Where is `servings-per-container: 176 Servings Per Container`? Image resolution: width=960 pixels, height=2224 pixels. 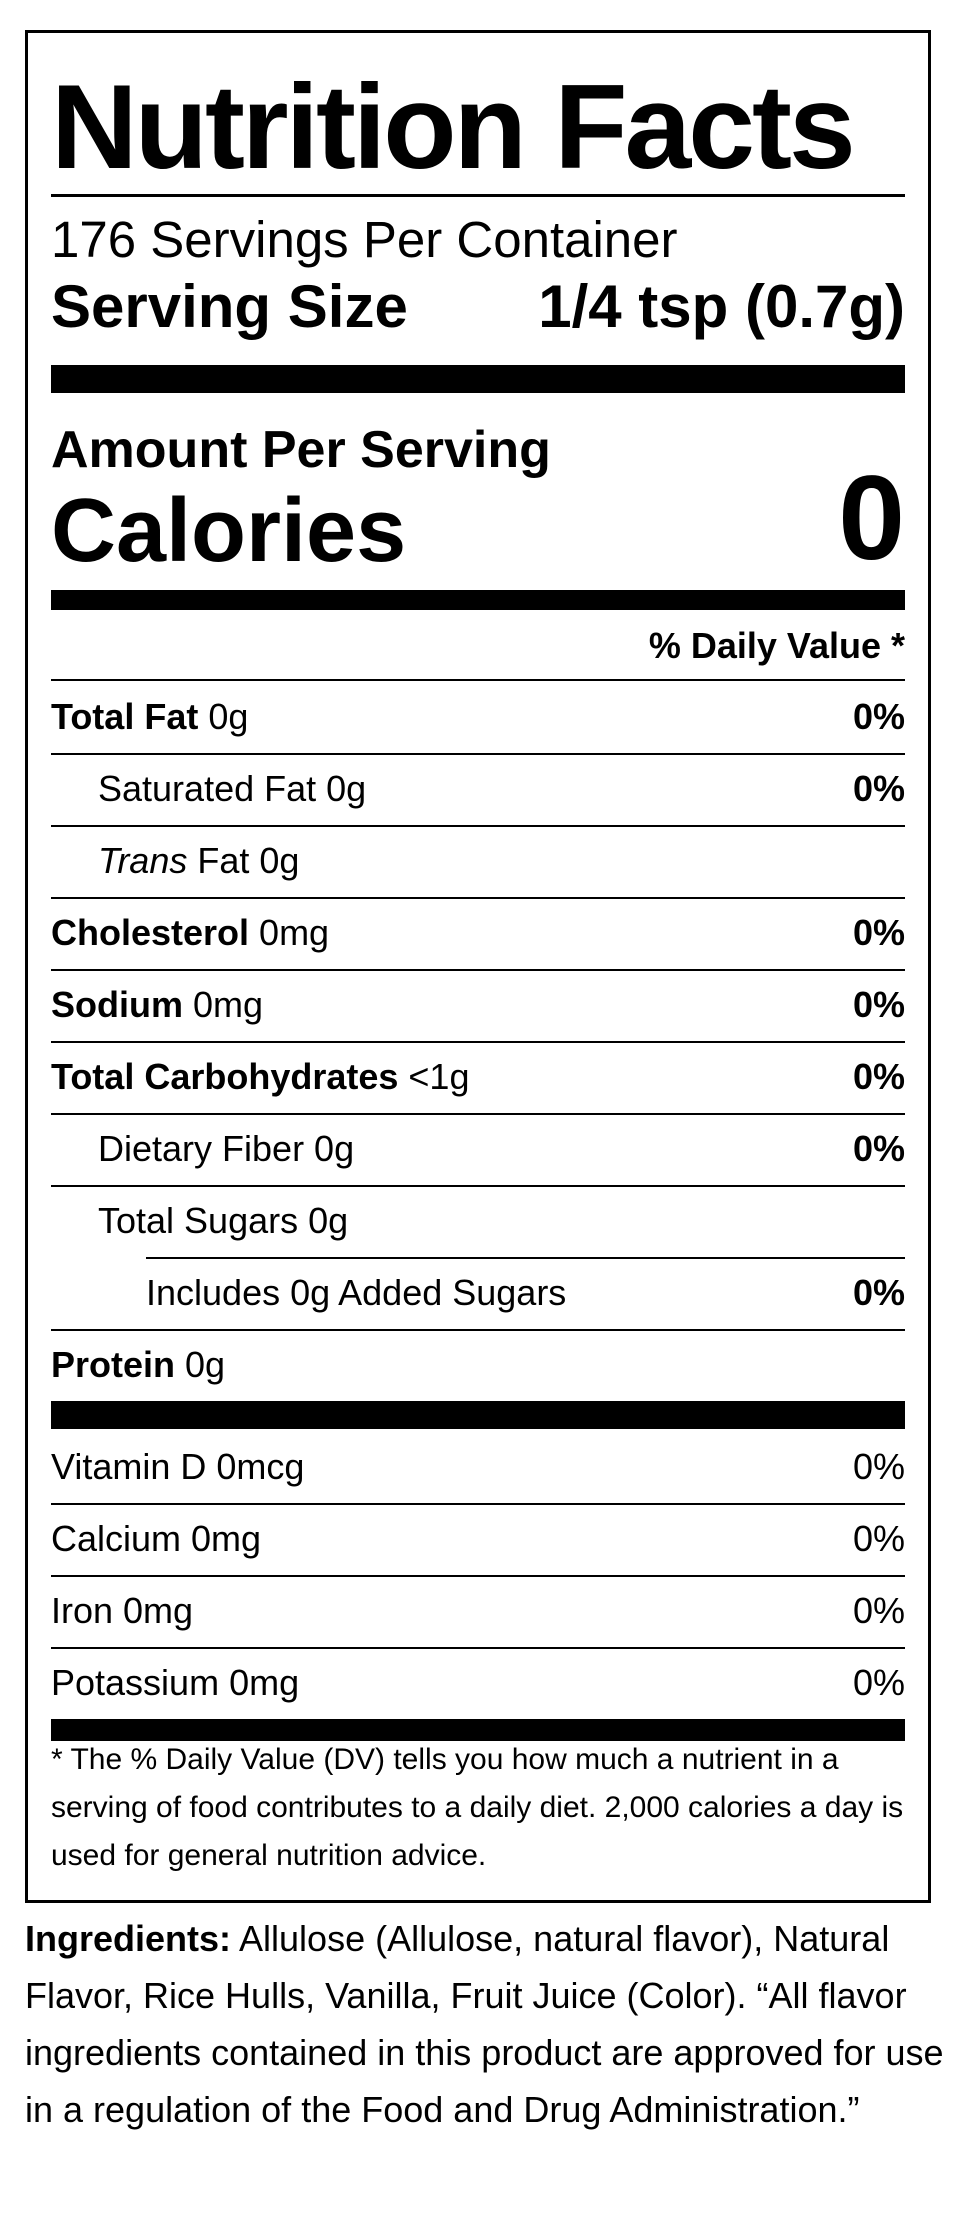
servings-per-container: 176 Servings Per Container is located at coordinates (364, 239).